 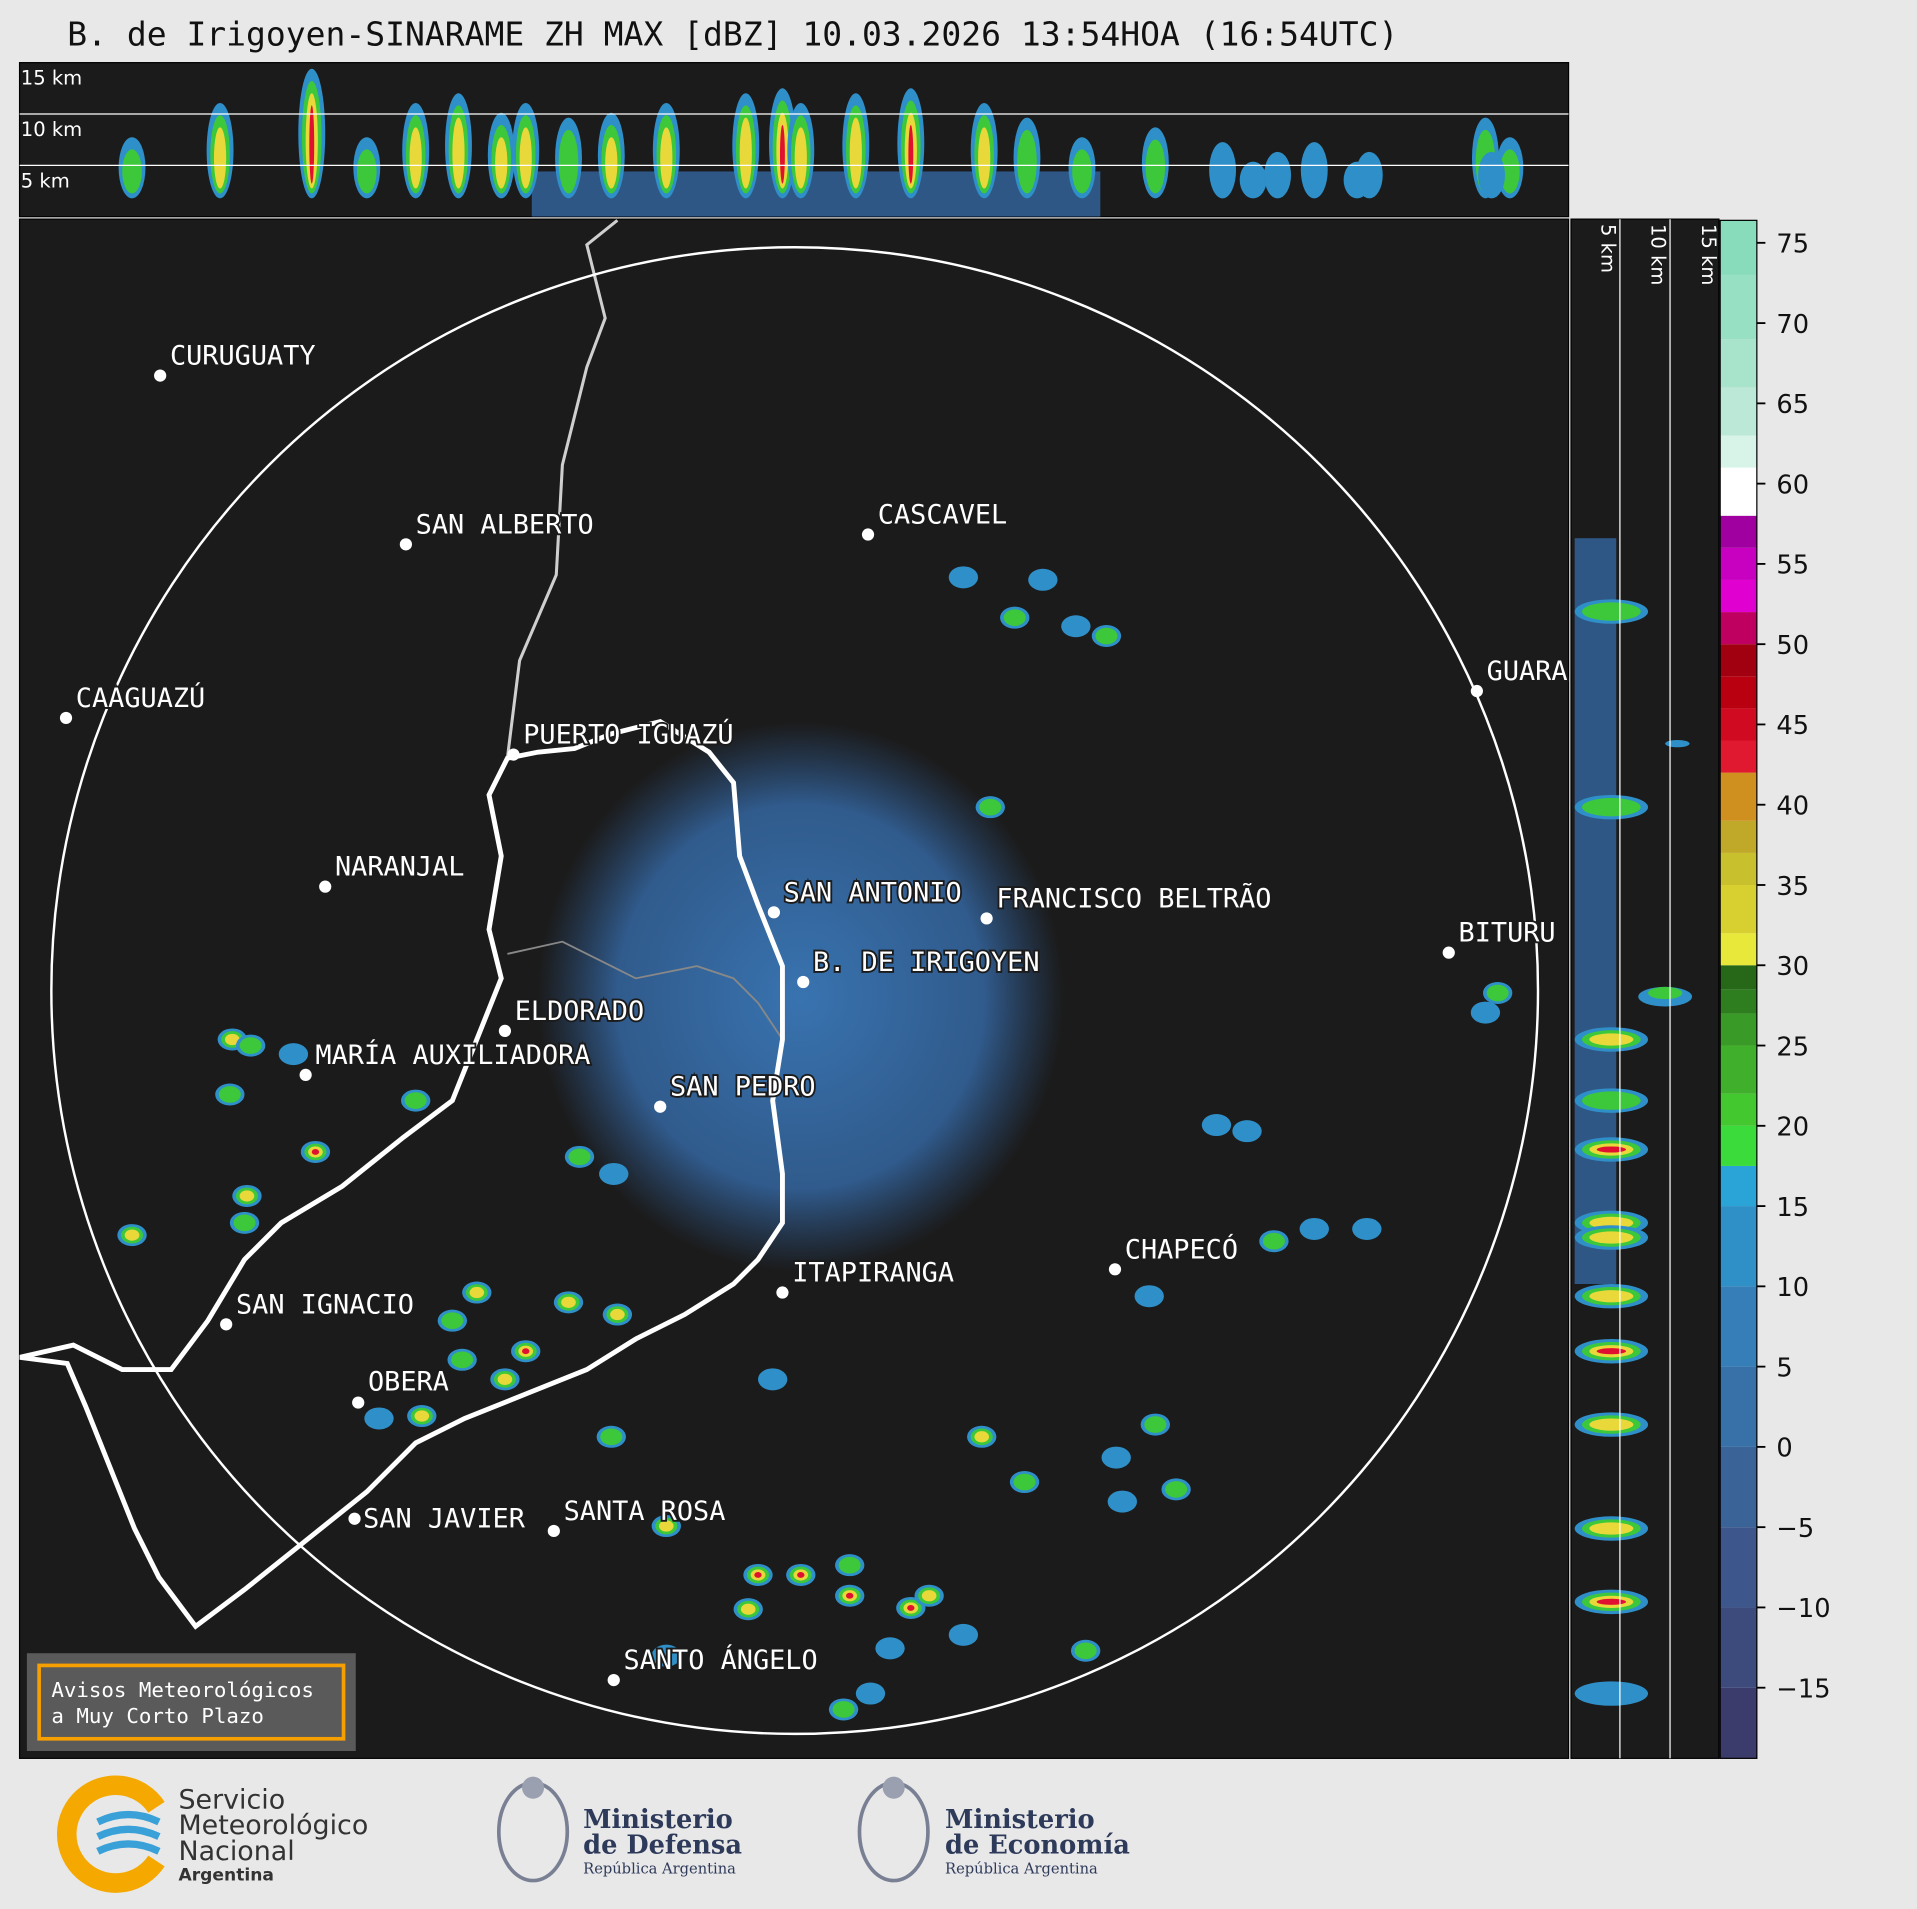 What do you see at coordinates (444, 1518) in the screenshot?
I see `city-label: SAN JAVIER` at bounding box center [444, 1518].